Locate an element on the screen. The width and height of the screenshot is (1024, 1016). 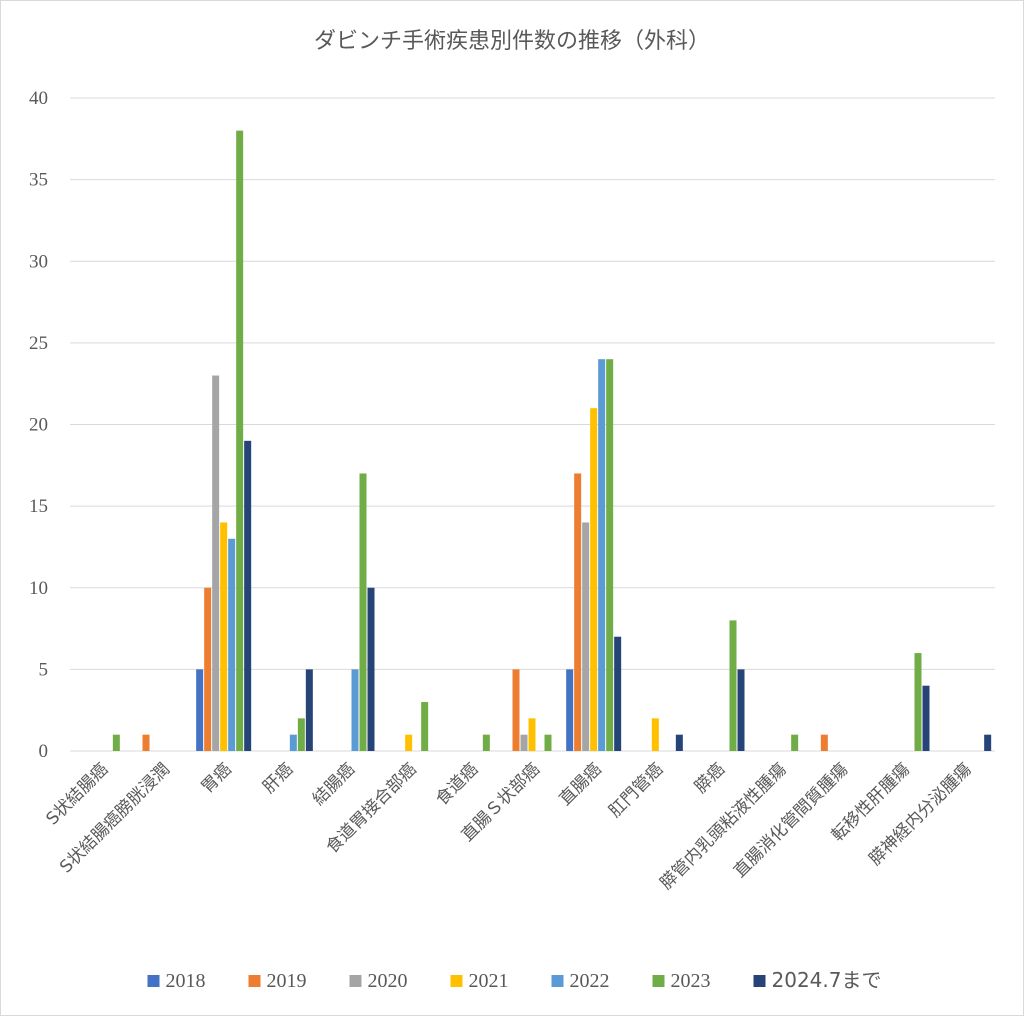
y-tick-label: 25 is located at coordinates (38, 343).